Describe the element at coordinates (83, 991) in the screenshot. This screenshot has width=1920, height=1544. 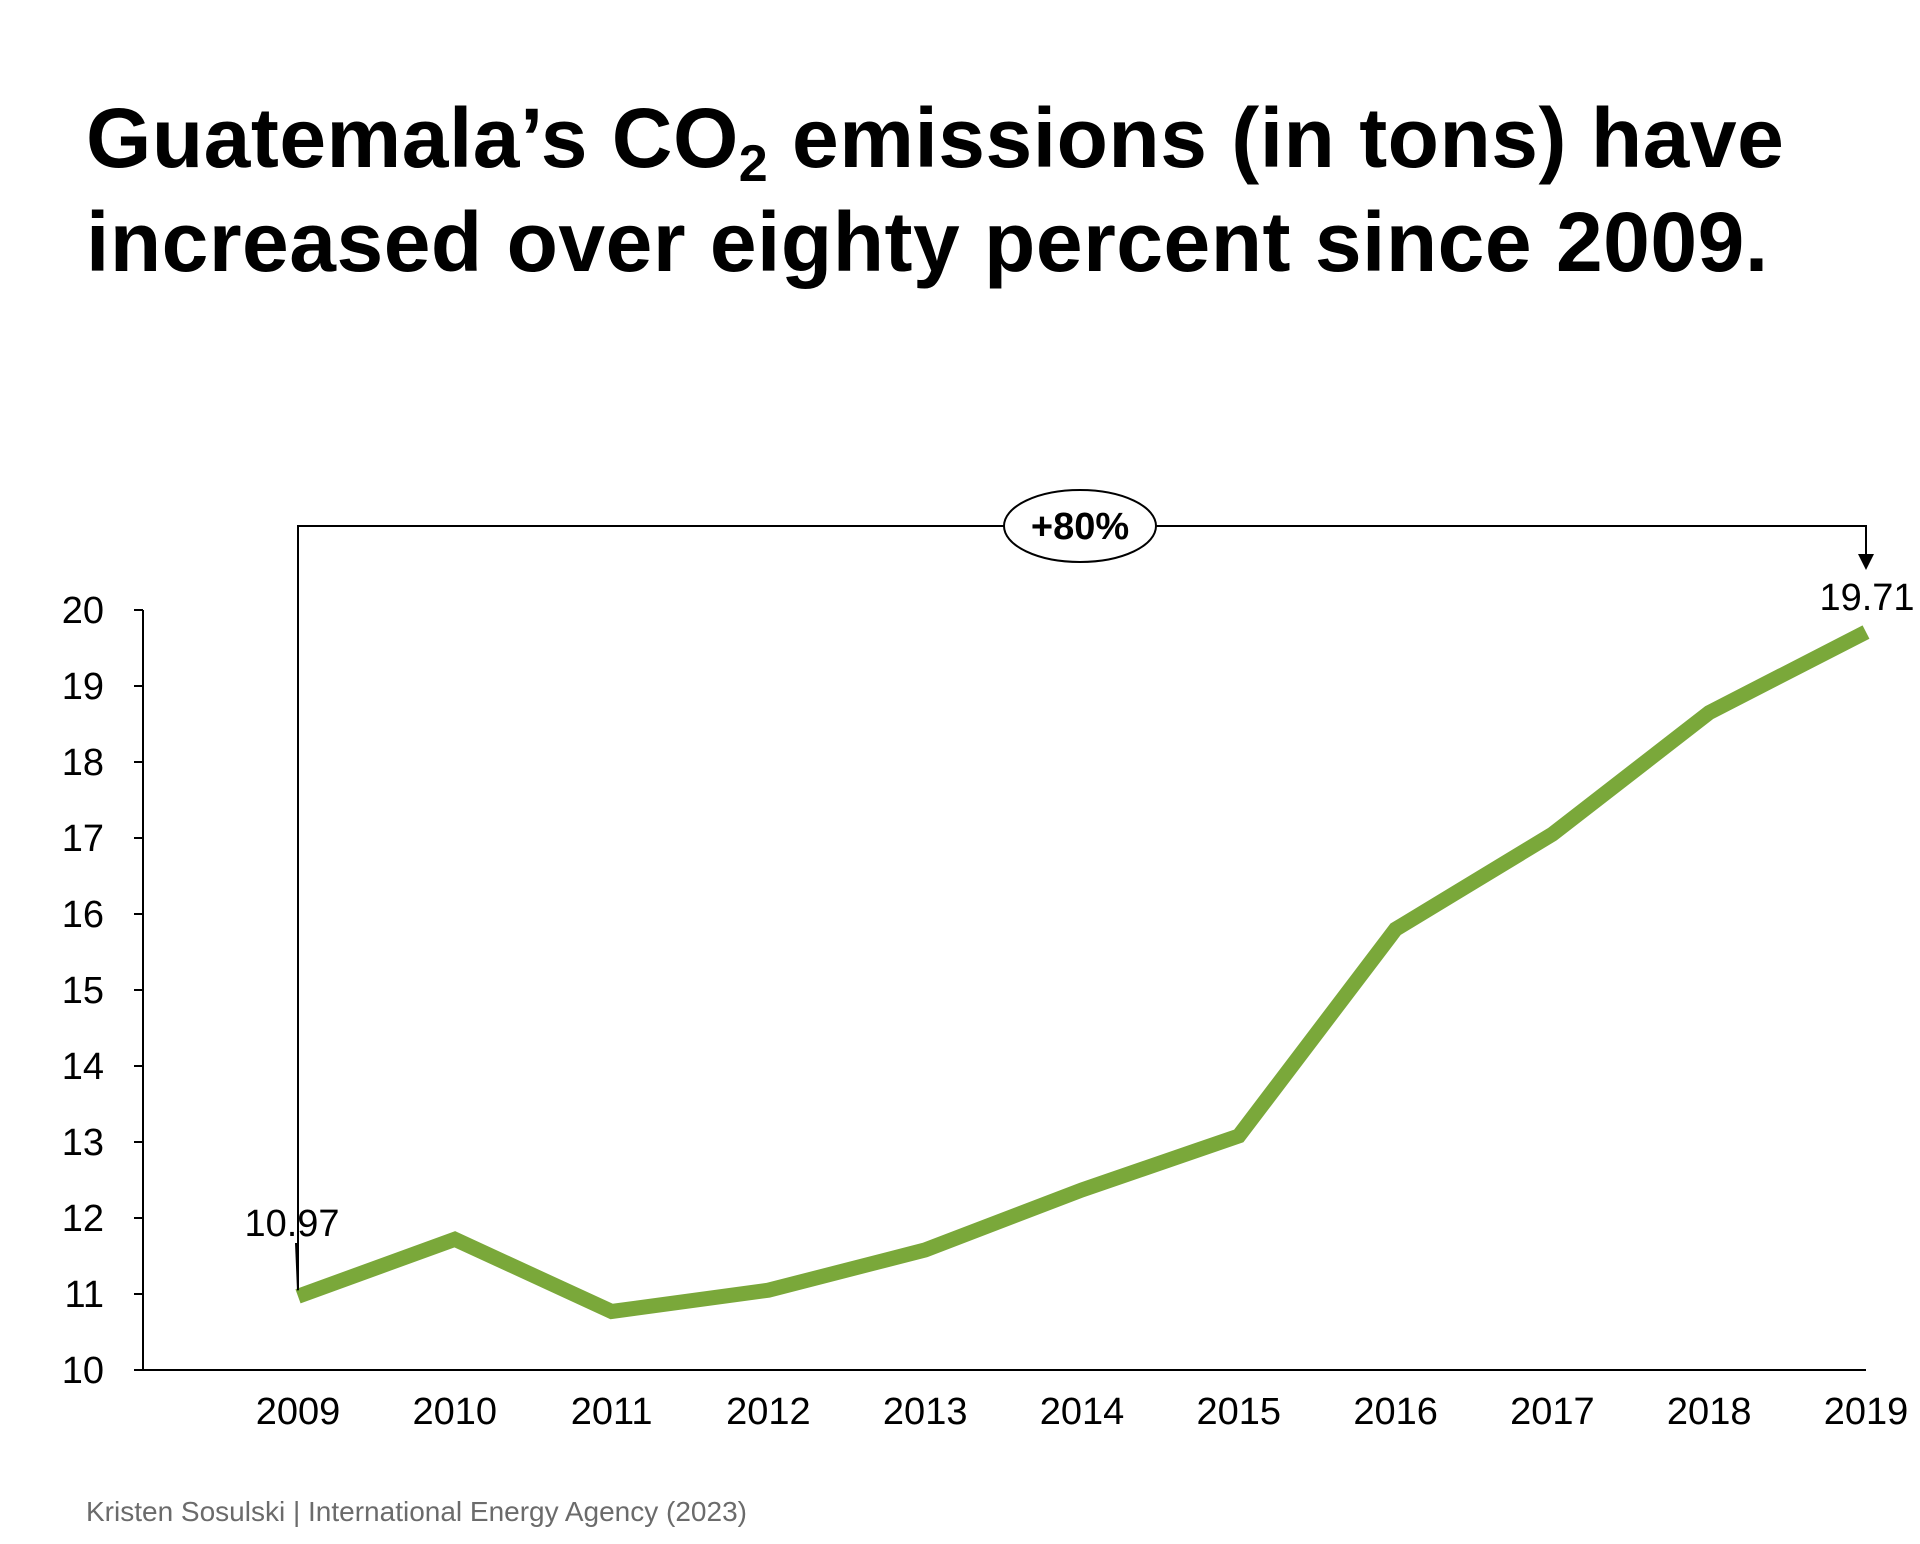
I see `y-tick-label: 15` at that location.